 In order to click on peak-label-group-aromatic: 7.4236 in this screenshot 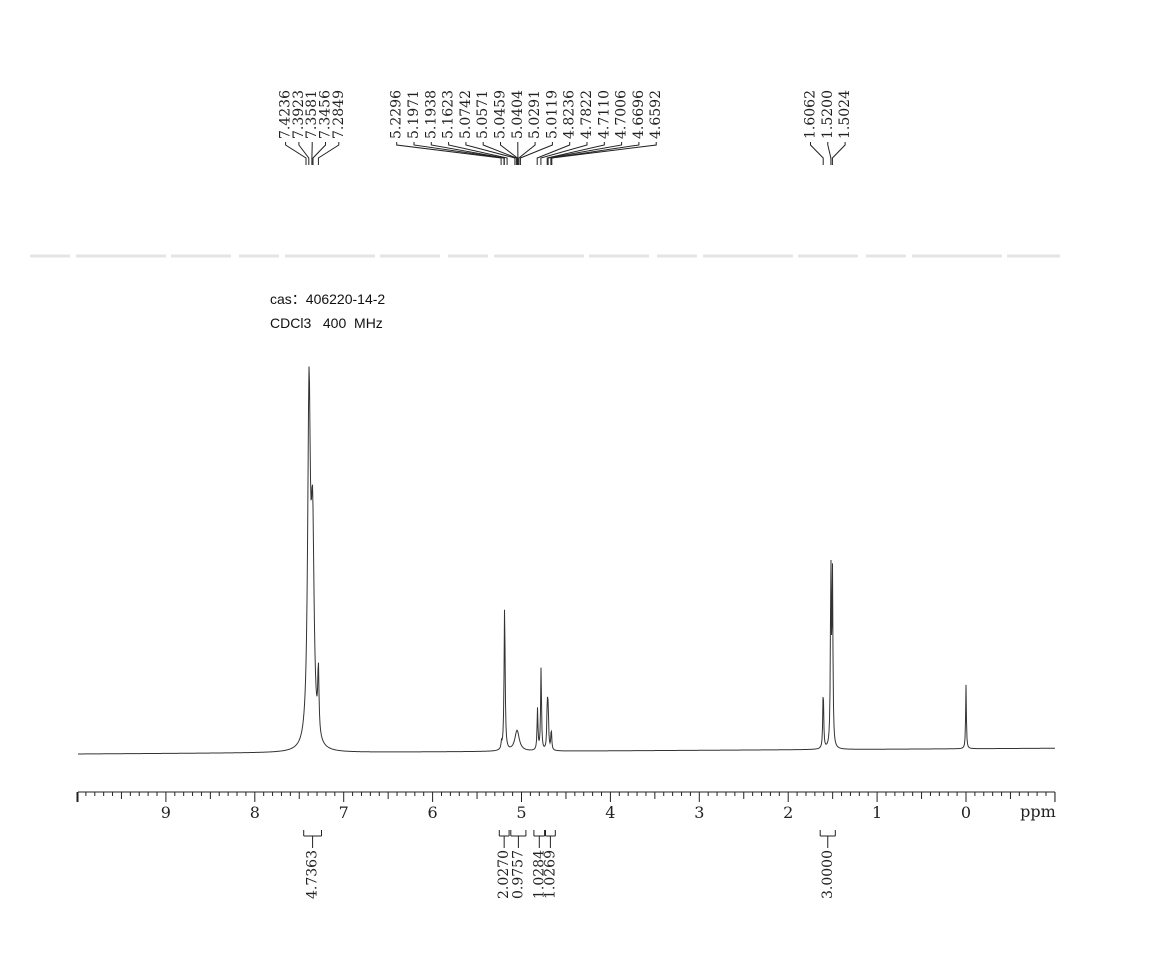, I will do `click(292, 127)`.